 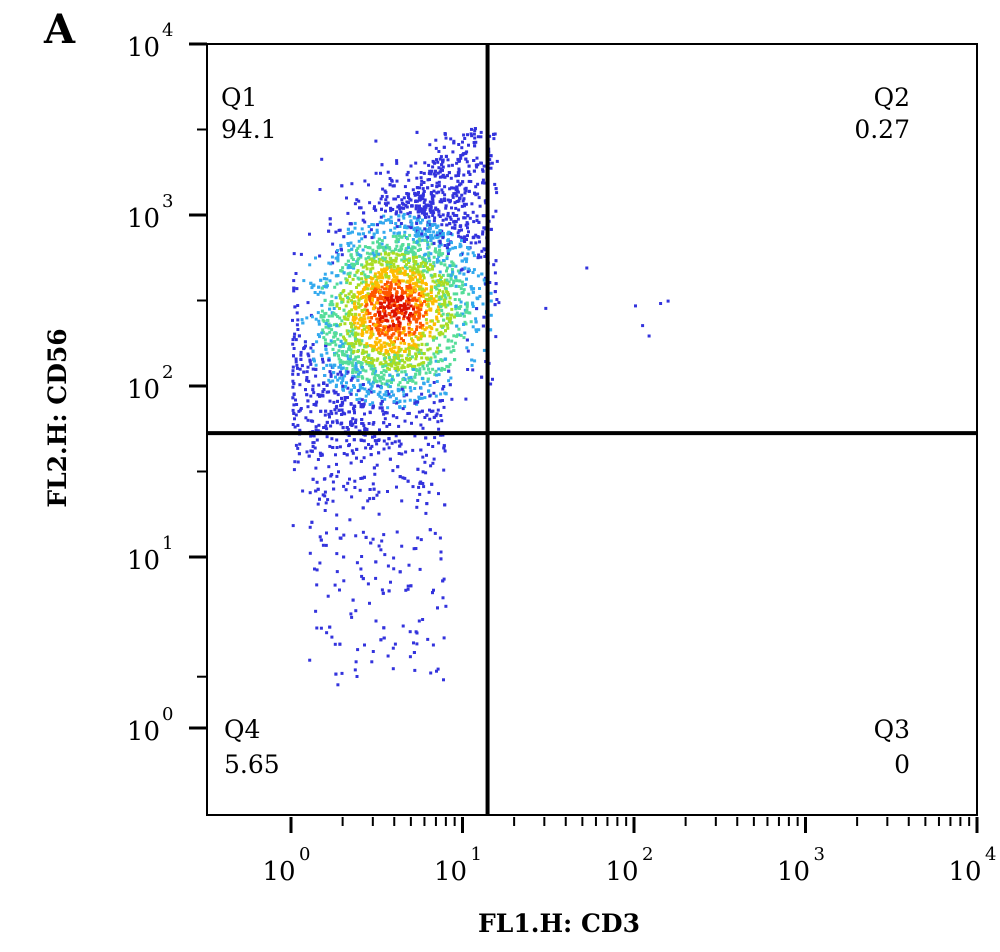 What do you see at coordinates (242, 729) in the screenshot?
I see `quadrant-name: Q4` at bounding box center [242, 729].